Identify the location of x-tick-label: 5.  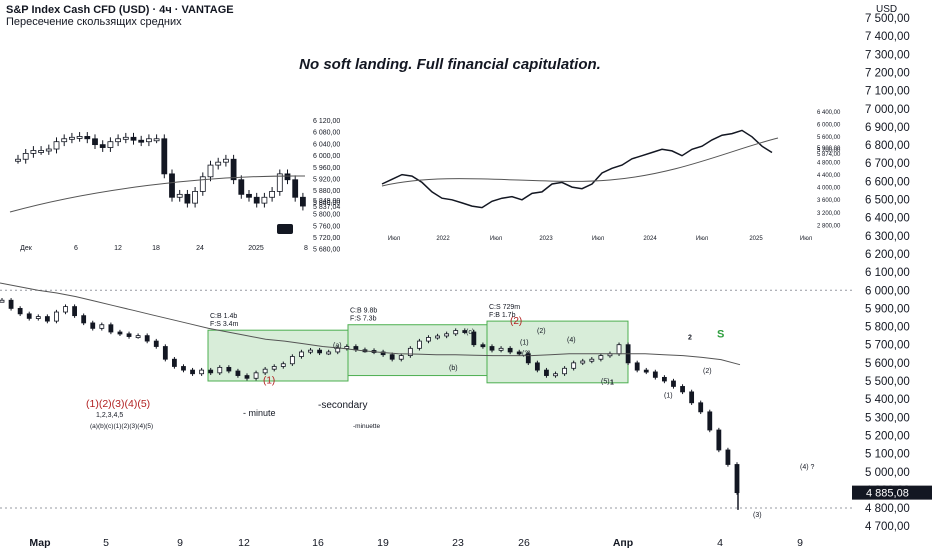
(106, 543).